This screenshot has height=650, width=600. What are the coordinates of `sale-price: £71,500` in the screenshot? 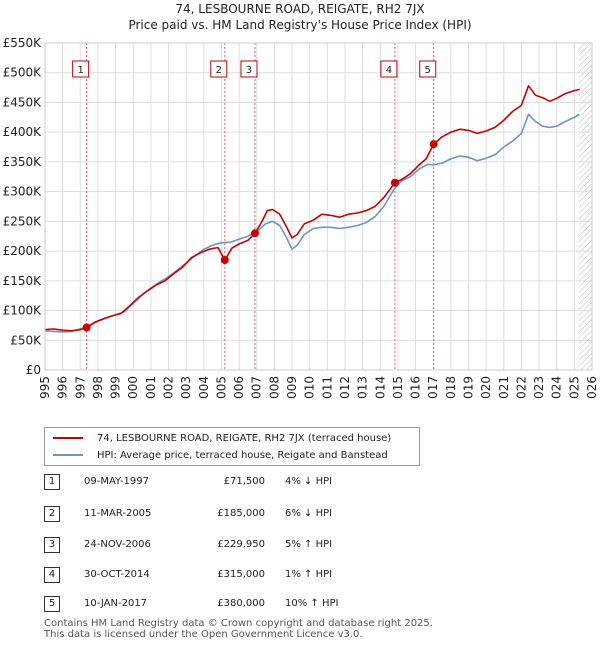 It's located at (244, 481).